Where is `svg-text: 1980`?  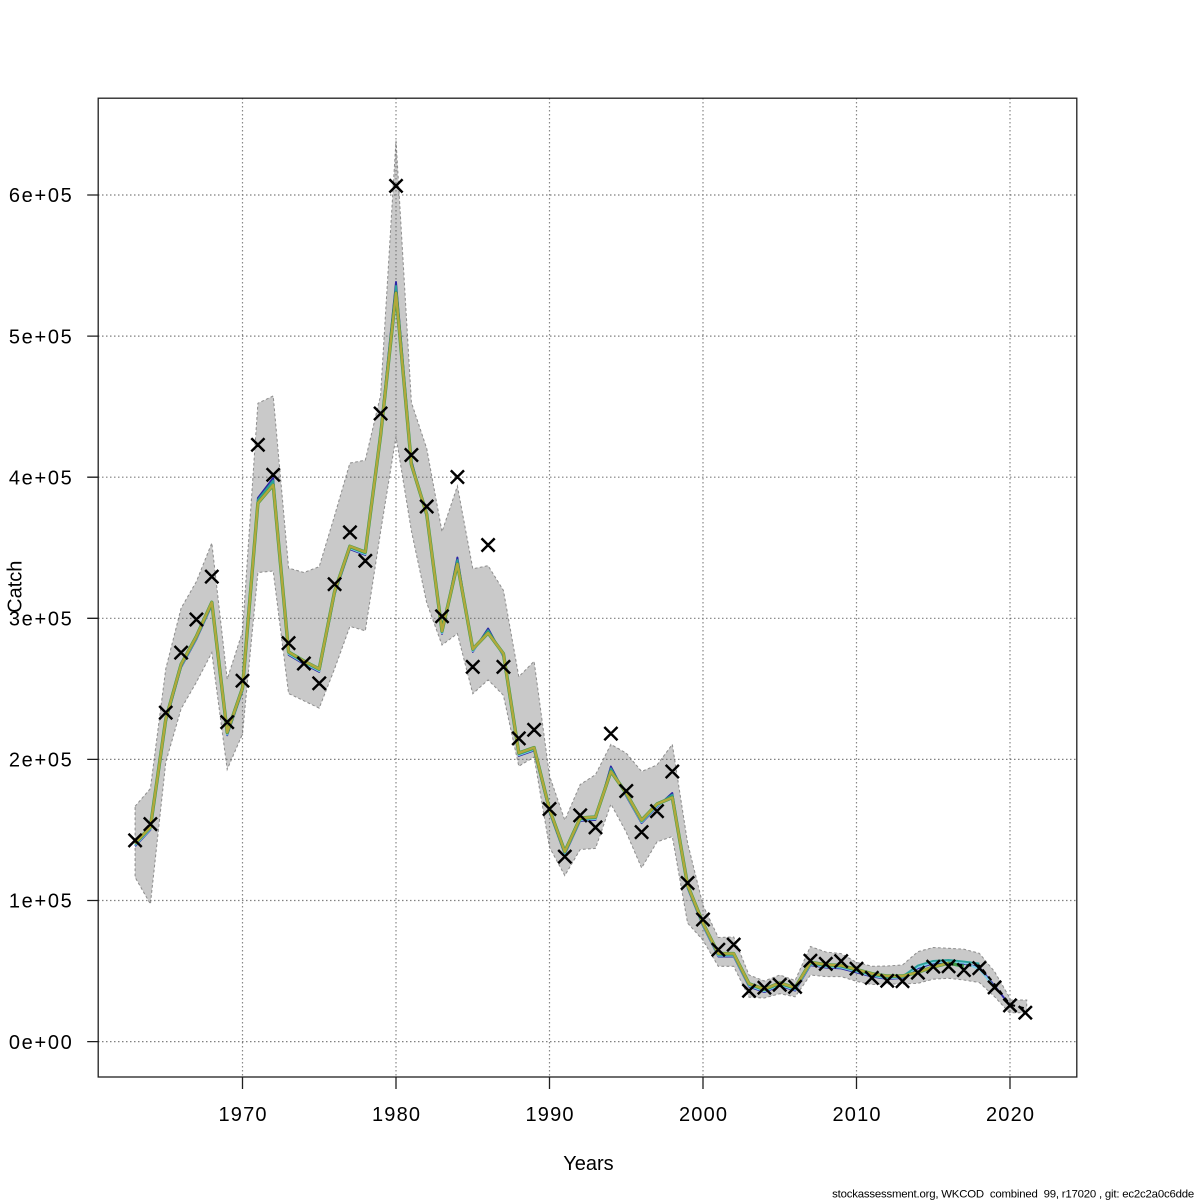 svg-text: 1980 is located at coordinates (396, 1115).